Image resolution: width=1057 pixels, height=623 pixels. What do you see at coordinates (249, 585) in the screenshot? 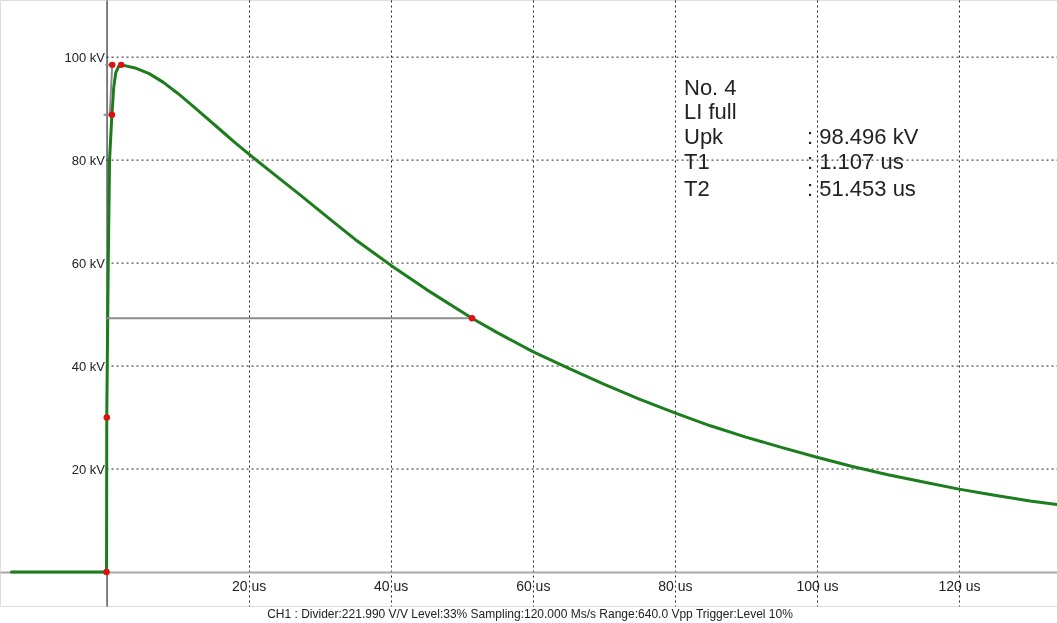
I see `x-tick-label: 20 us` at bounding box center [249, 585].